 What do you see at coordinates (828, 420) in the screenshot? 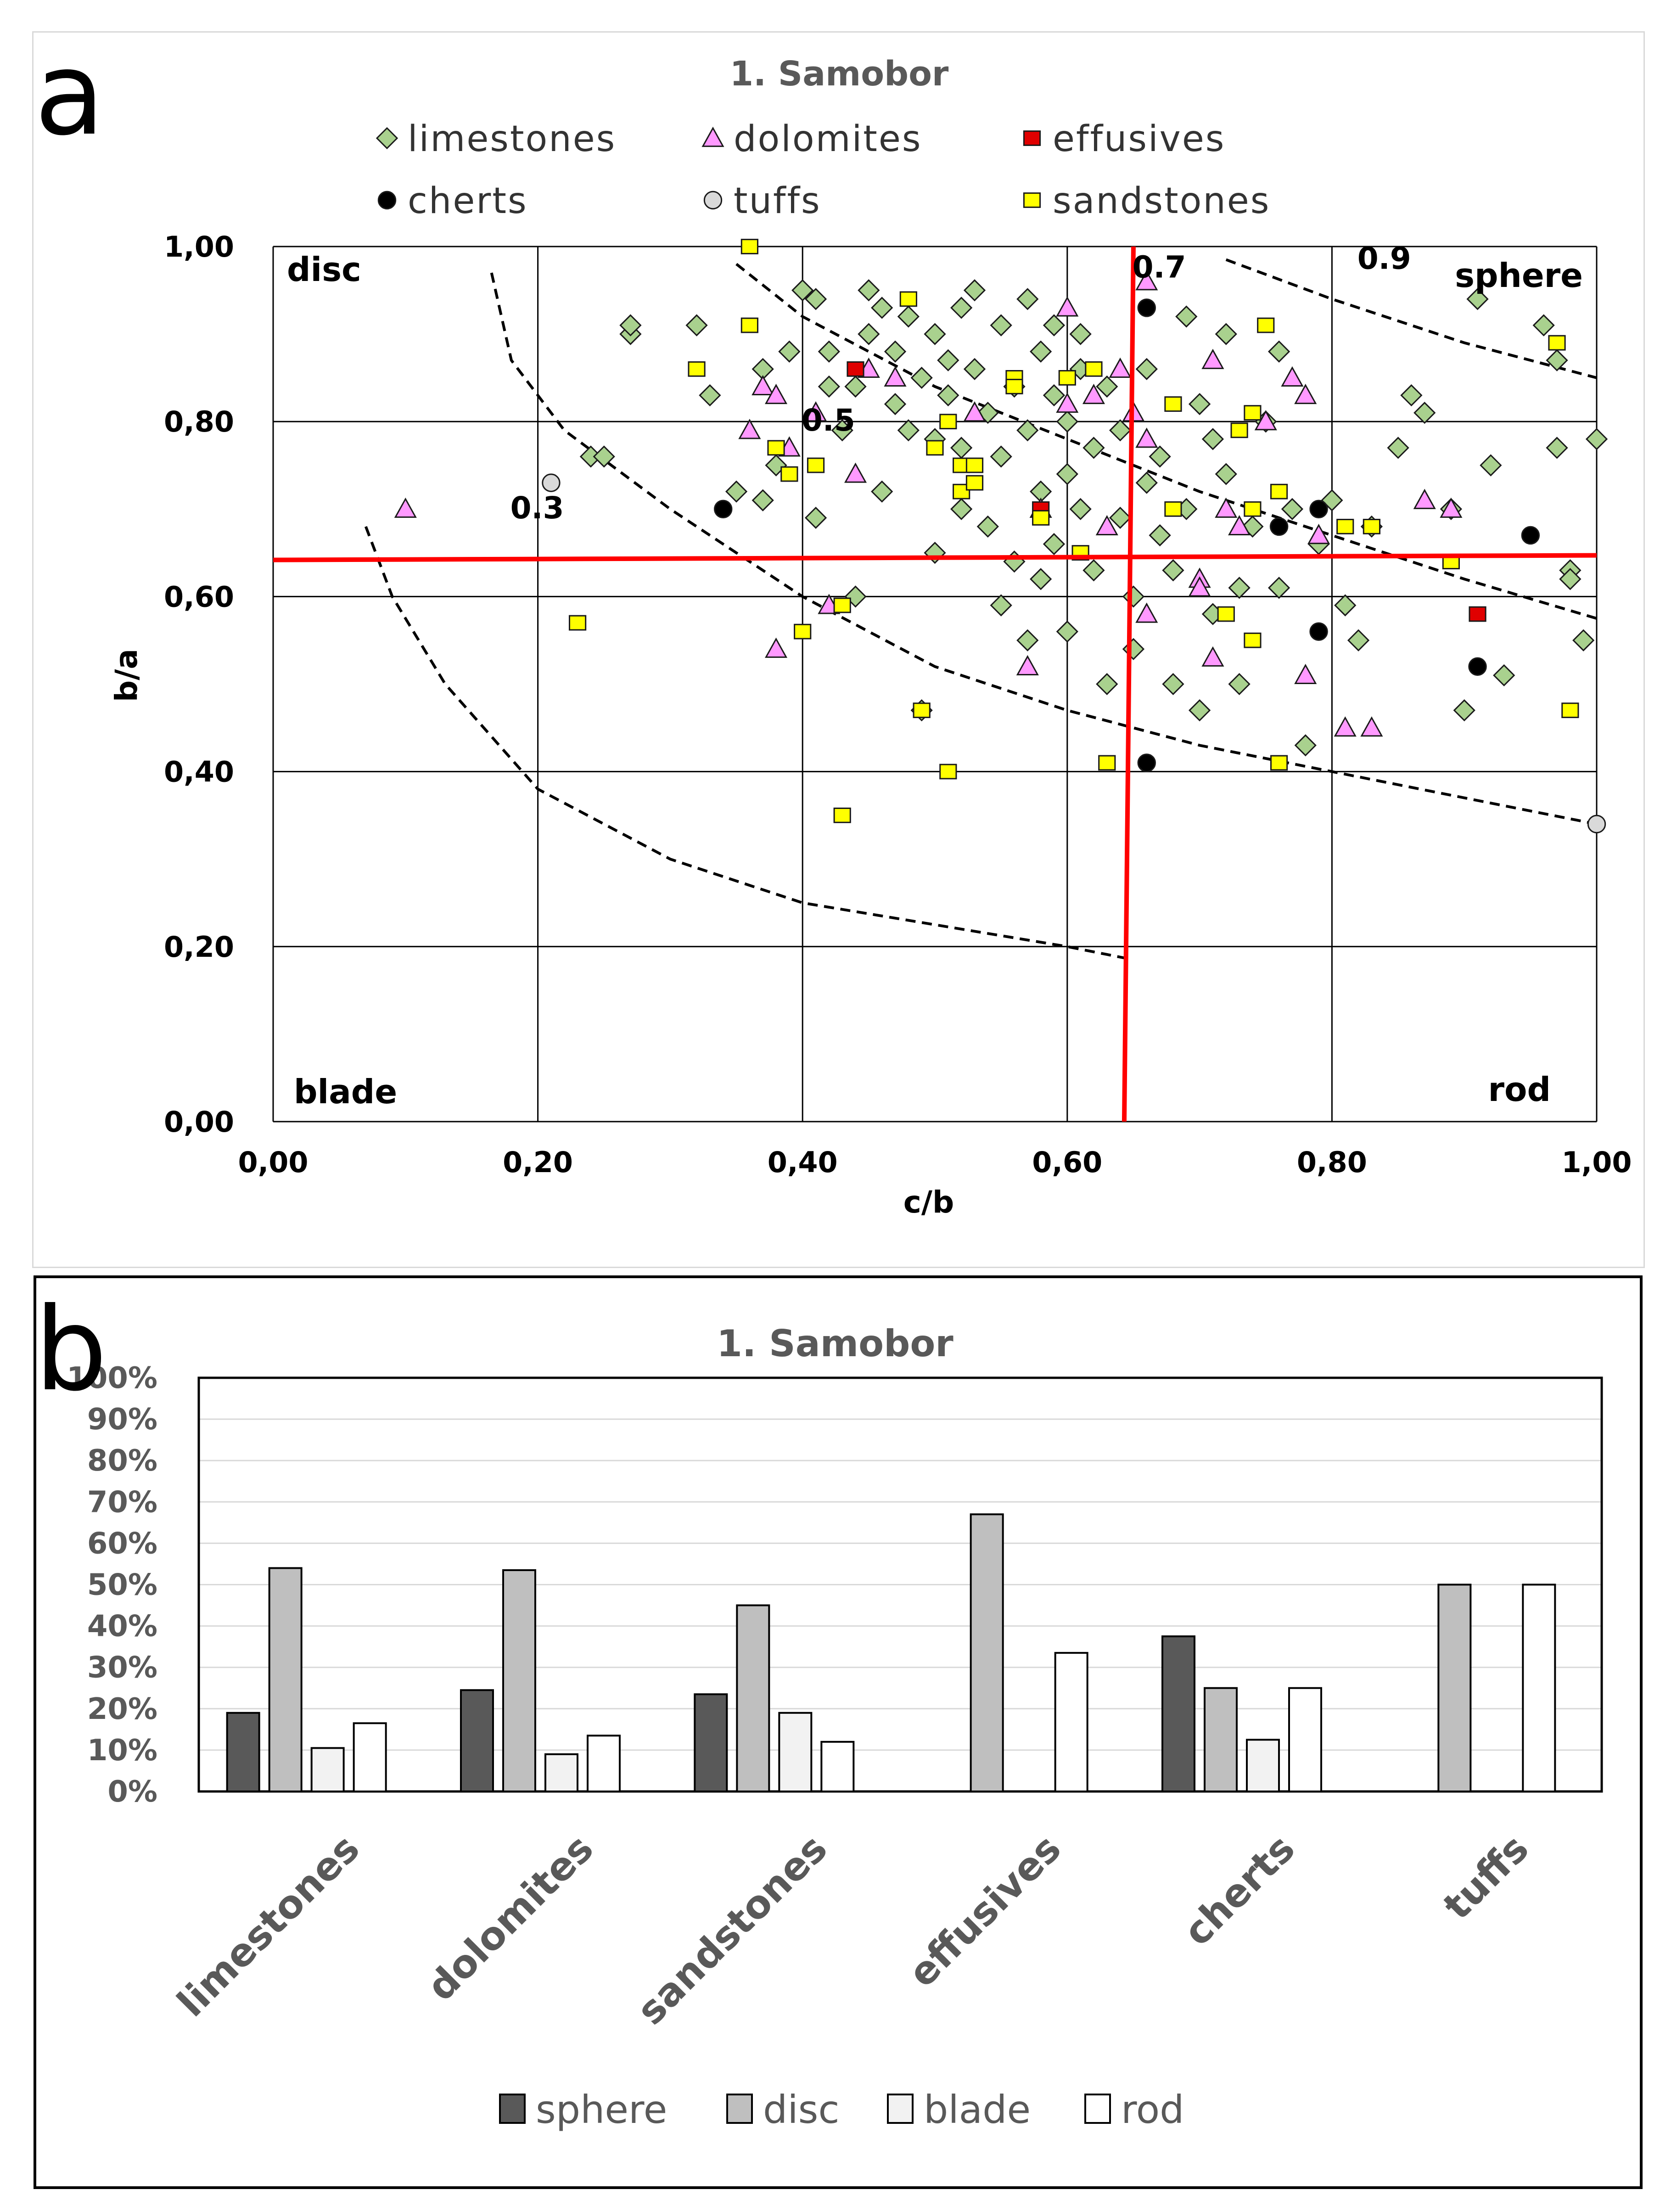
I see `isoline-label: 0.5` at bounding box center [828, 420].